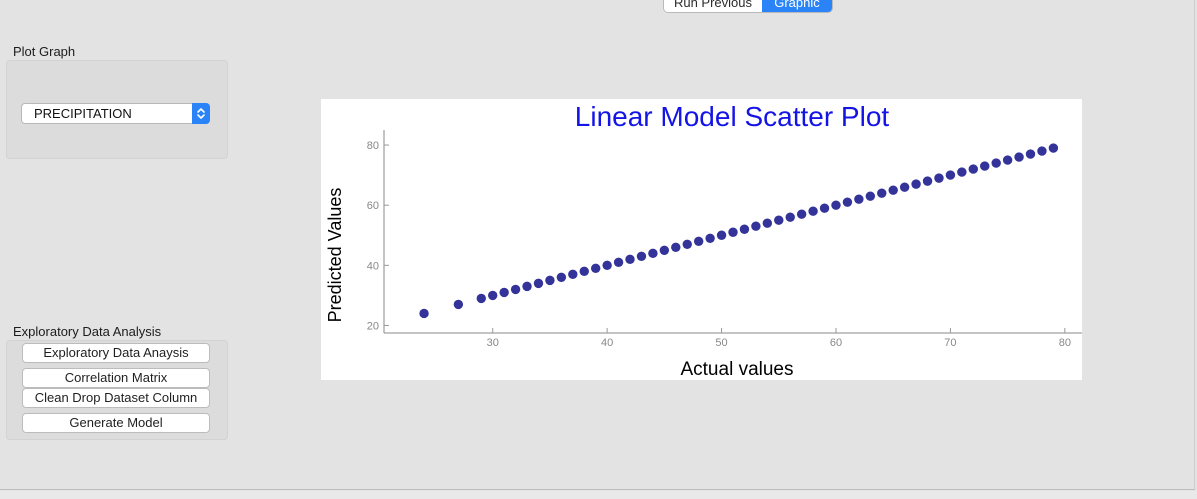 Image resolution: width=1197 pixels, height=499 pixels. Describe the element at coordinates (44, 51) in the screenshot. I see `plot-graph-label: Plot Graph` at that location.